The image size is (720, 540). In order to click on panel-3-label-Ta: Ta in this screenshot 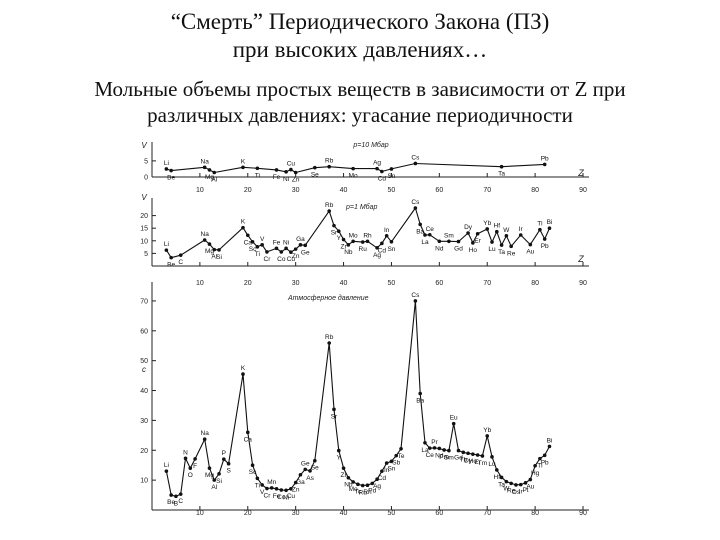, I will do `click(501, 484)`.